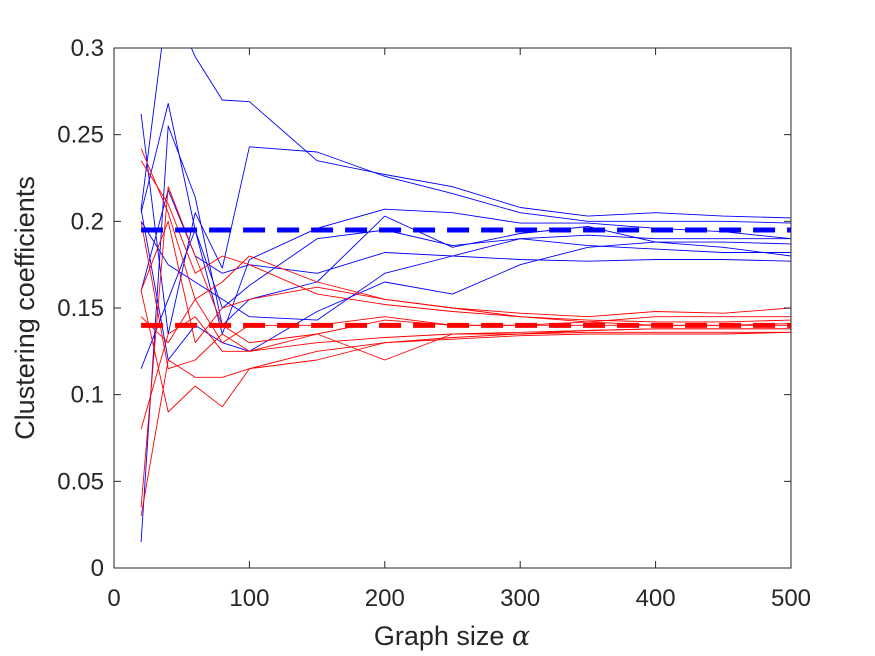 This screenshot has height=656, width=875. I want to click on x-tick-label: 100, so click(249, 598).